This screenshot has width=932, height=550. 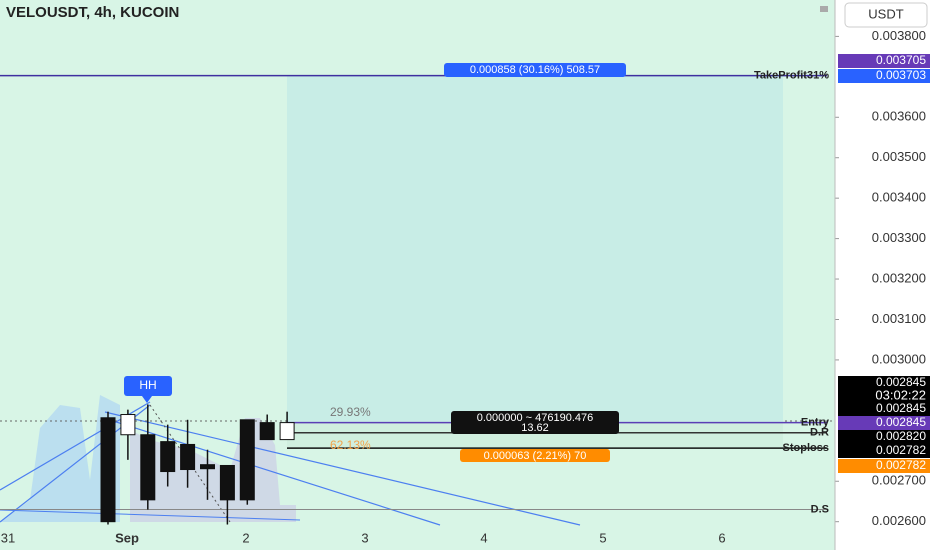 I want to click on currency-label: USDT, so click(x=885, y=13).